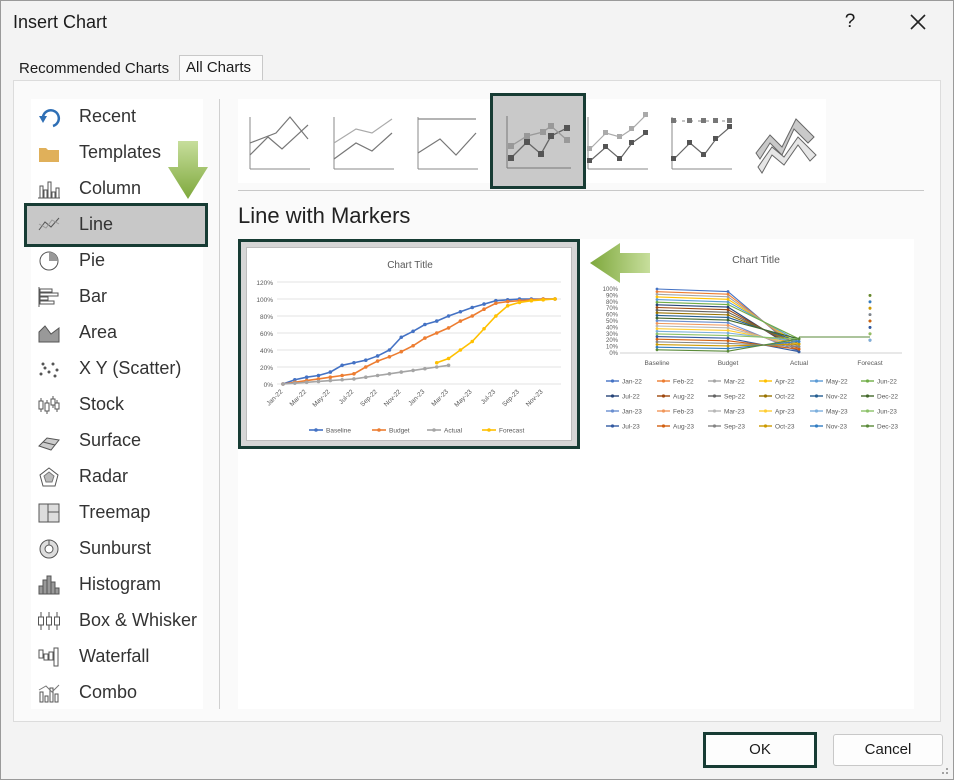 The width and height of the screenshot is (954, 780). Describe the element at coordinates (104, 476) in the screenshot. I see `sidebar-item-label: Radar` at that location.